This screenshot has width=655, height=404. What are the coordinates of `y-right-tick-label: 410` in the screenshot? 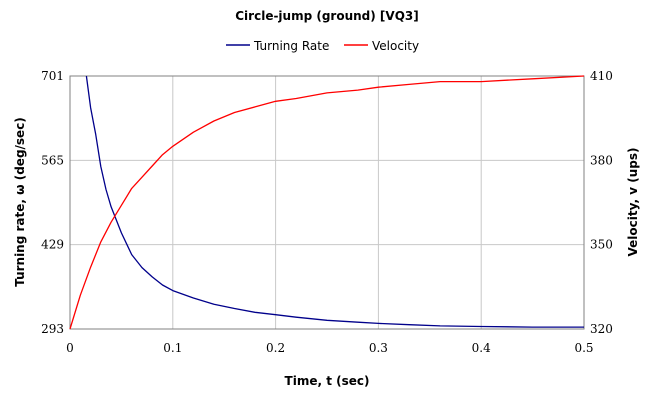 It's located at (601, 76).